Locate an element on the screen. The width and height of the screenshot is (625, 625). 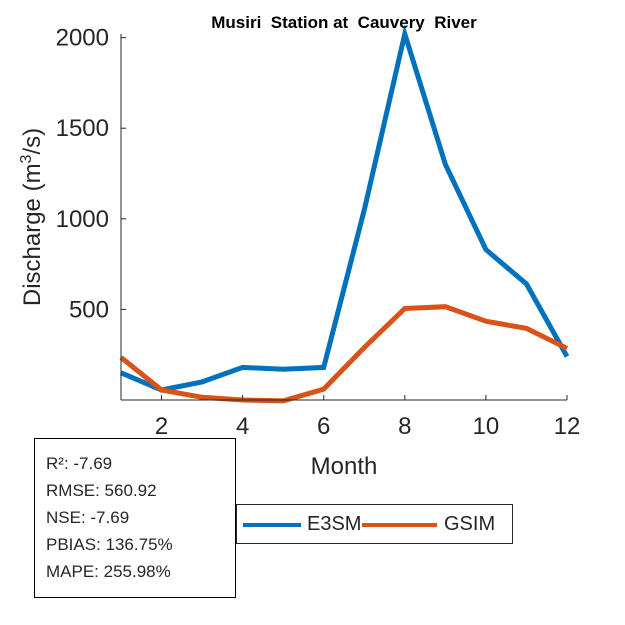
y-tick-label: 2000 is located at coordinates (82, 38).